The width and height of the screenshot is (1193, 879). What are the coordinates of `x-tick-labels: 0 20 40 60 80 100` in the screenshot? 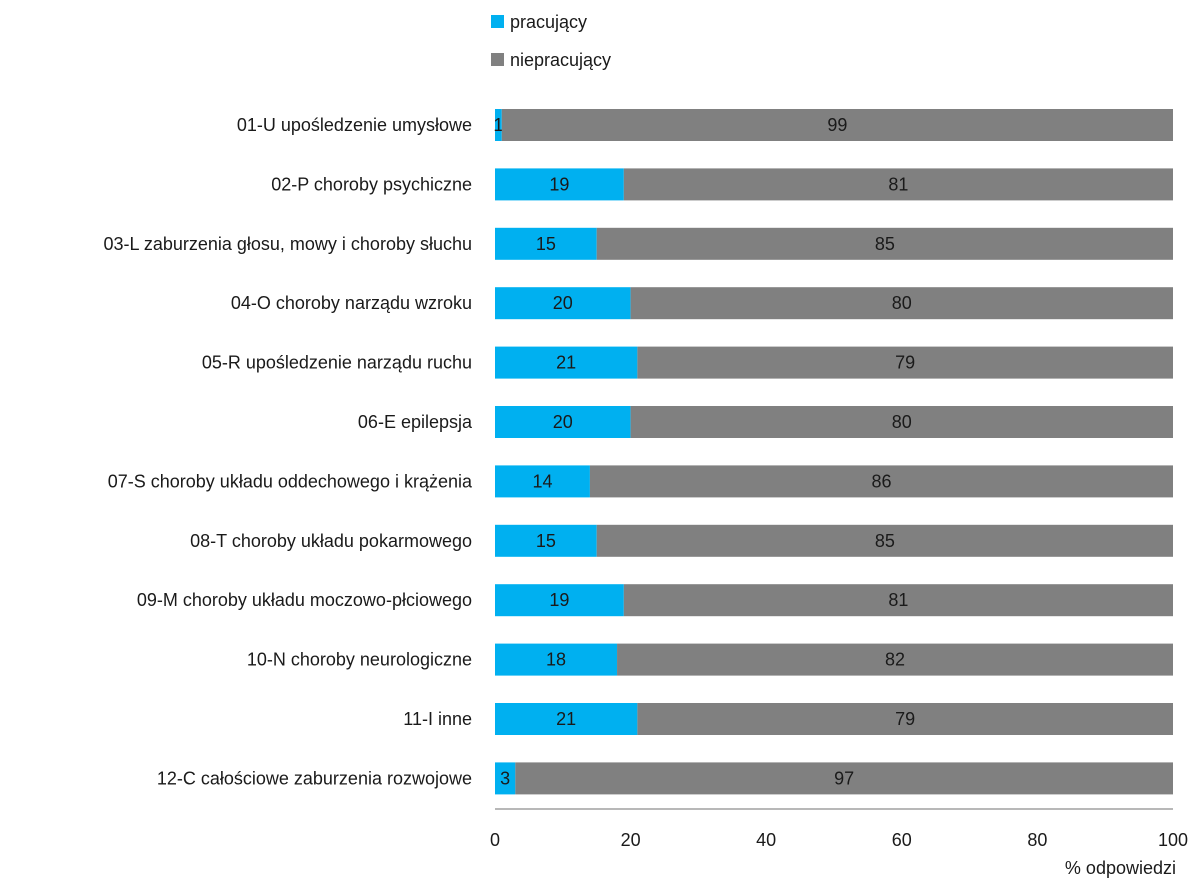 It's located at (839, 840).